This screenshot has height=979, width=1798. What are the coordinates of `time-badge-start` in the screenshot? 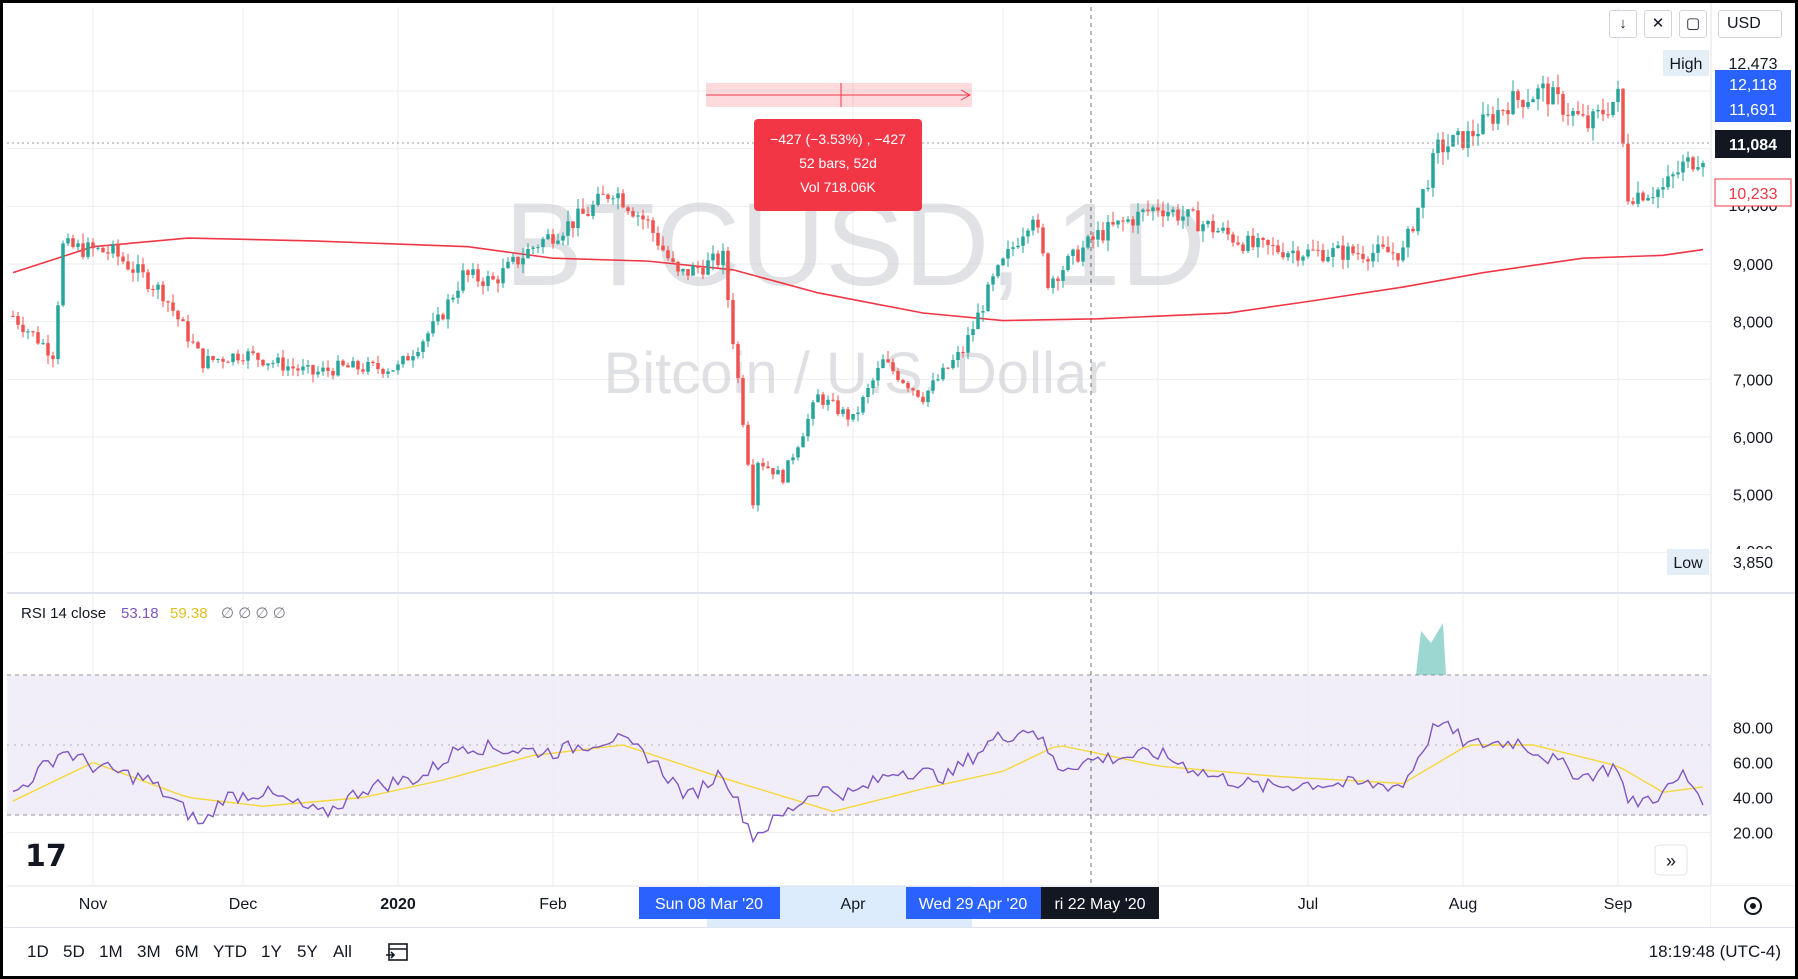 It's located at (709, 903).